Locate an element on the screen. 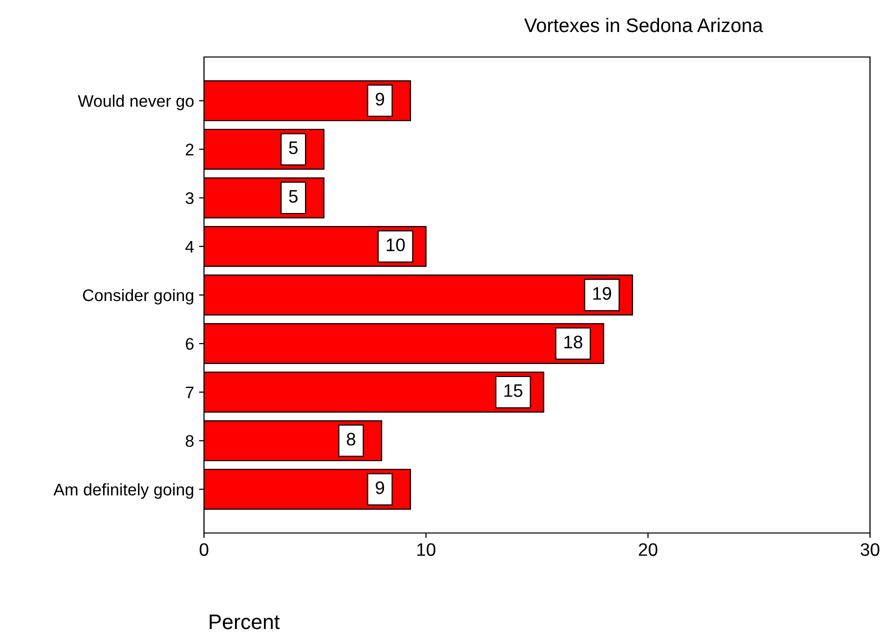 The width and height of the screenshot is (883, 632). x-axis-title: Percent is located at coordinates (245, 622).